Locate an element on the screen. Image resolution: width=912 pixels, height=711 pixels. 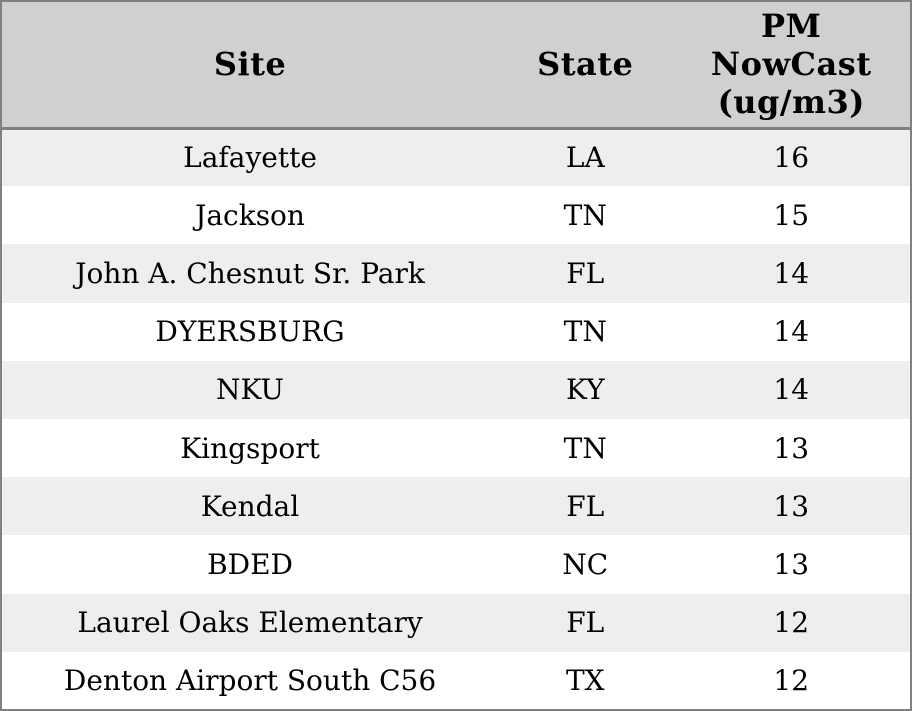
column-header-site: Site is located at coordinates (250, 65).